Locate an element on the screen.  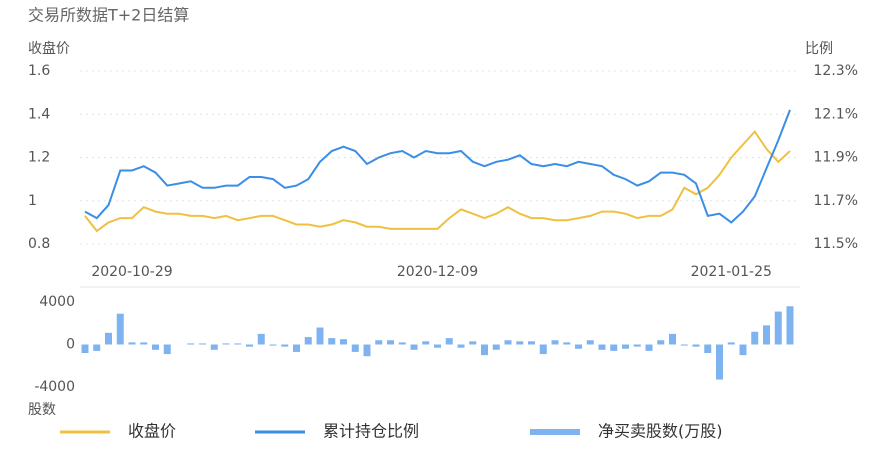
y-tick-label: 0 is located at coordinates (70, 345).